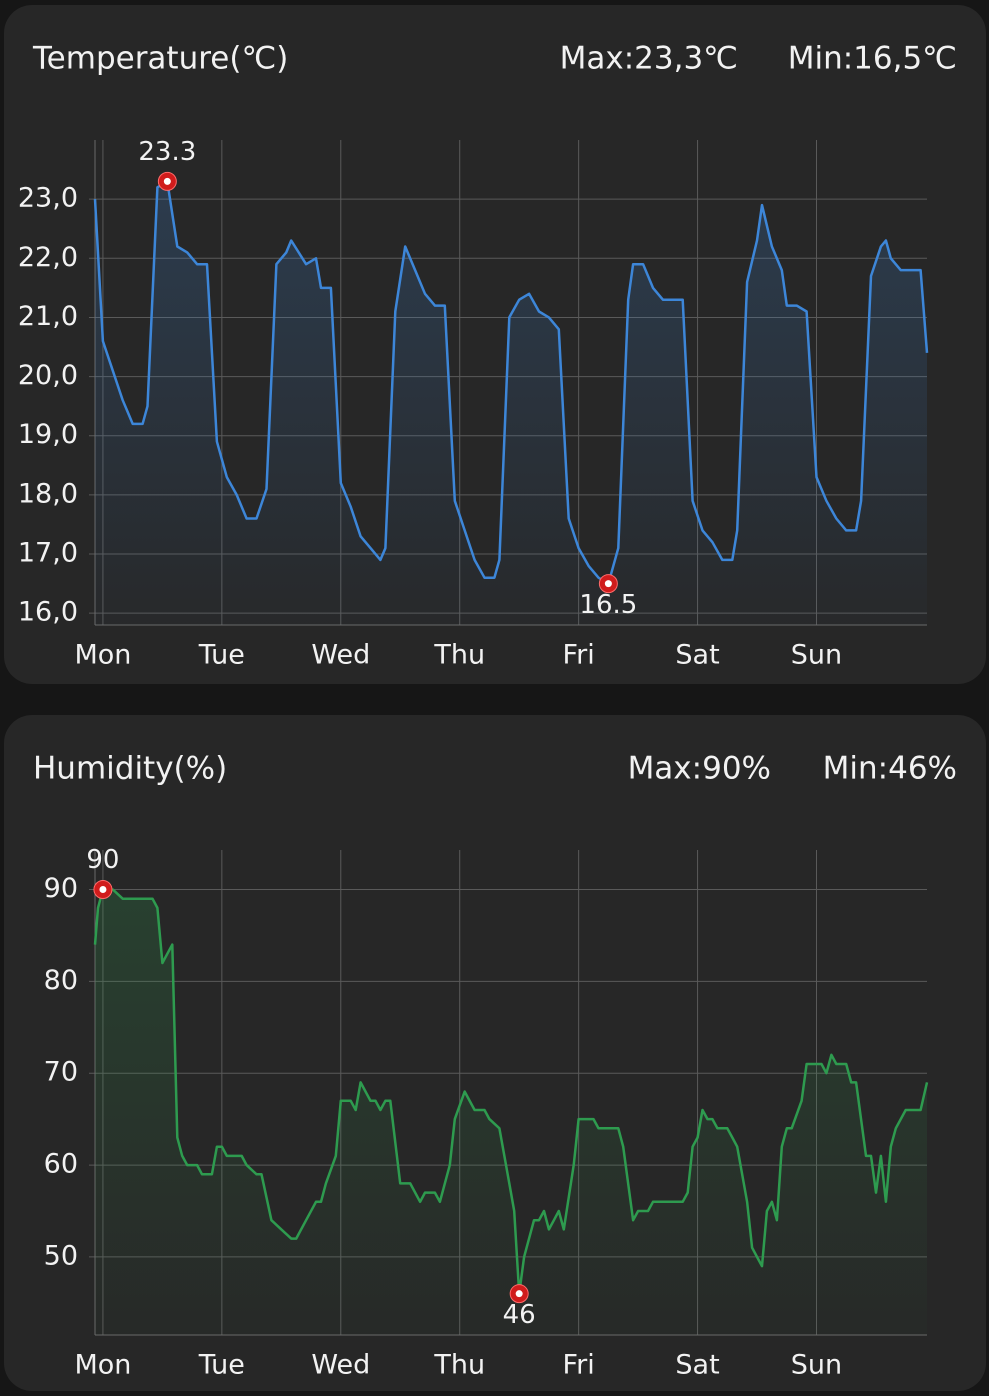 The image size is (989, 1396). What do you see at coordinates (61, 1164) in the screenshot?
I see `y-tick-label: 60` at bounding box center [61, 1164].